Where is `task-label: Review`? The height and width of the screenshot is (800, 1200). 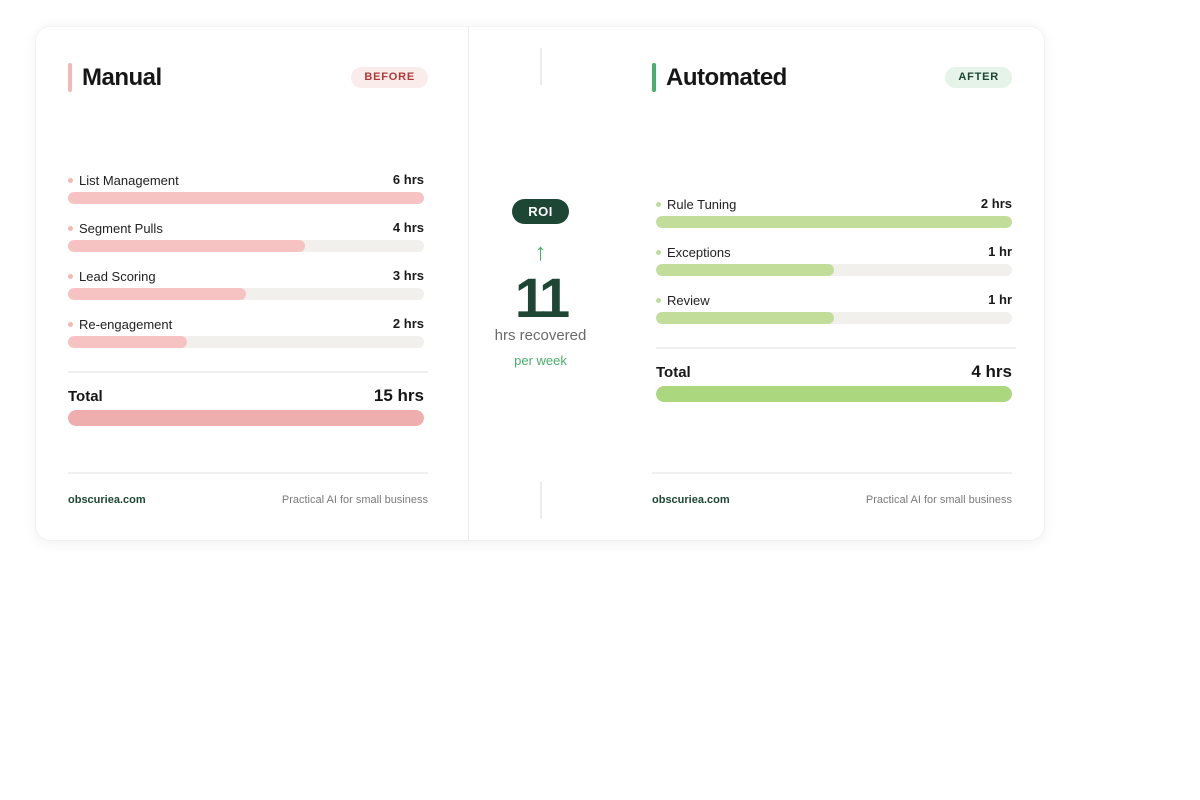
task-label: Review is located at coordinates (688, 300).